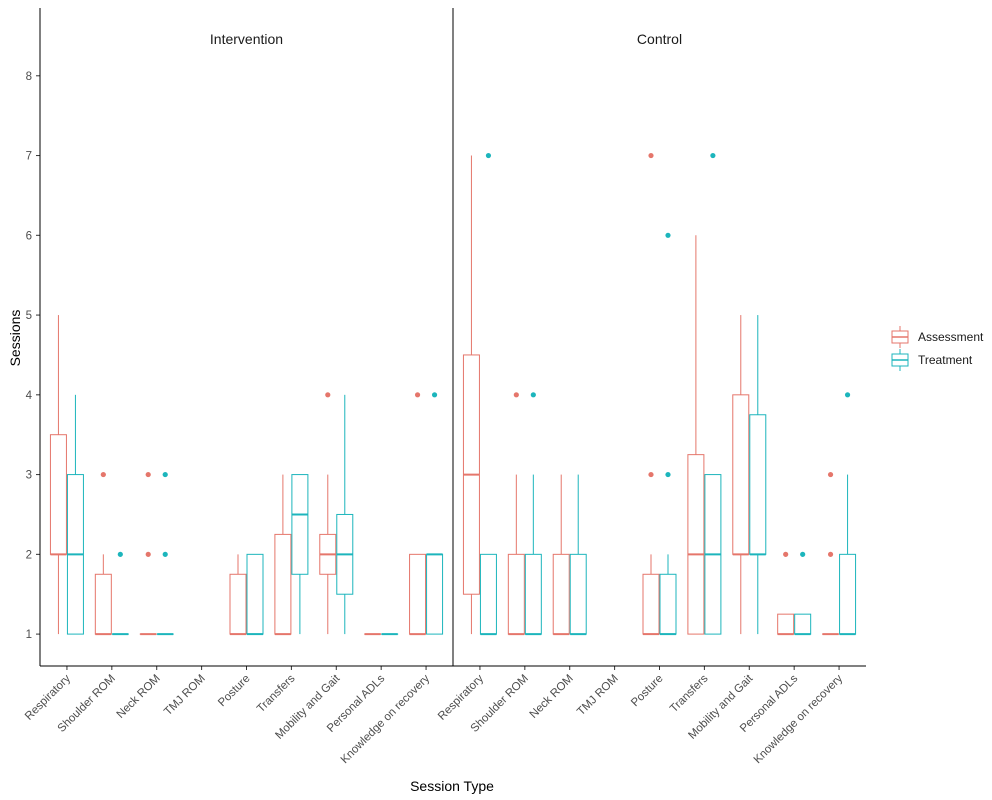 The width and height of the screenshot is (992, 800). Describe the element at coordinates (29, 635) in the screenshot. I see `y-tick-label: 1` at that location.